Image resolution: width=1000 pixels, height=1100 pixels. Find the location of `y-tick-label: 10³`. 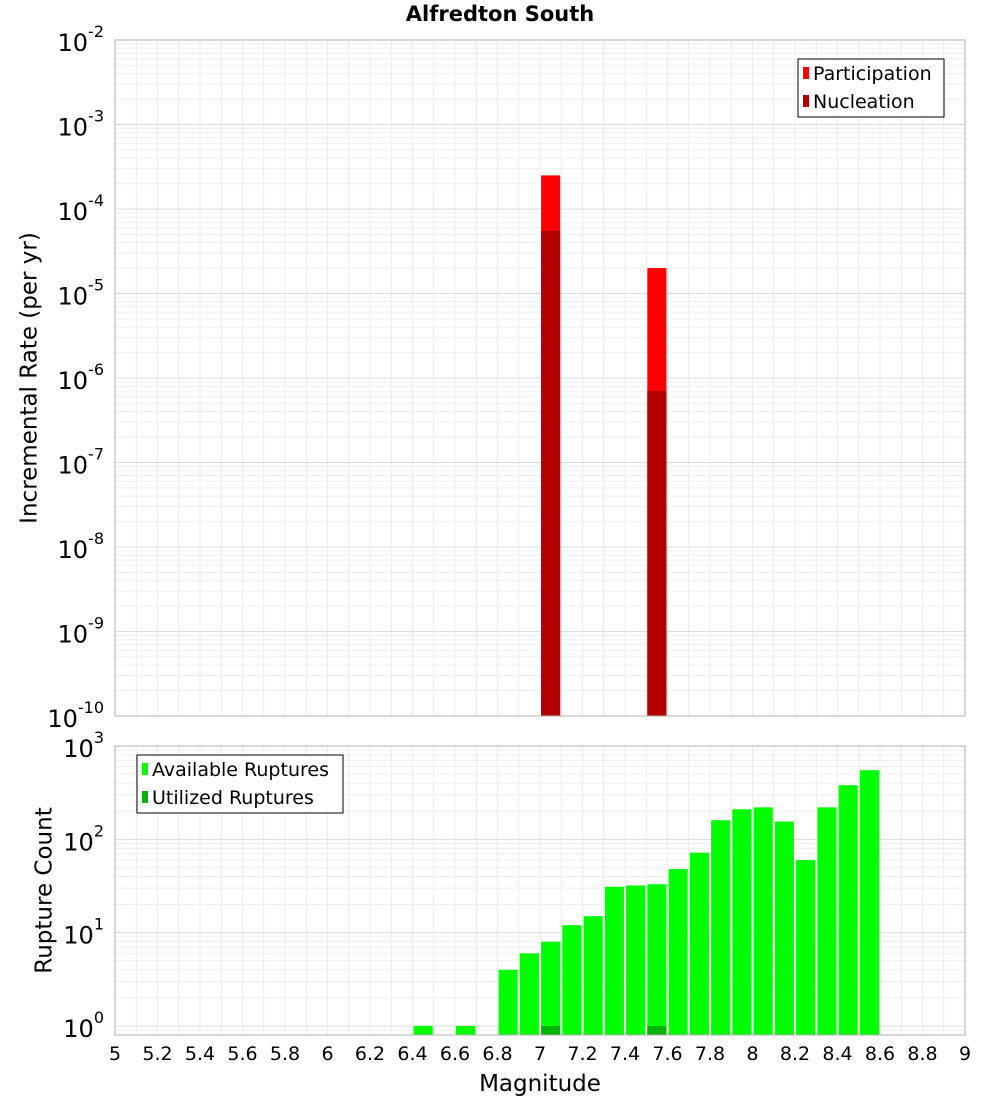

y-tick-label: 10³ is located at coordinates (83, 745).